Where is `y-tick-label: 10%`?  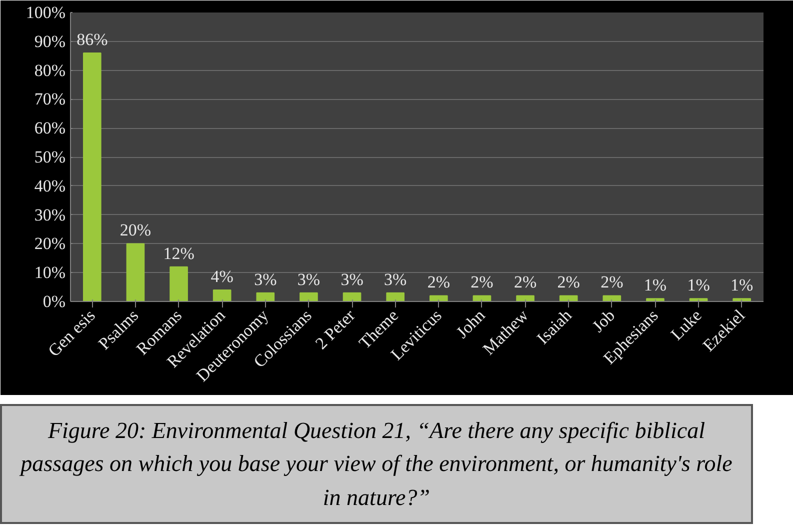
y-tick-label: 10% is located at coordinates (50, 272).